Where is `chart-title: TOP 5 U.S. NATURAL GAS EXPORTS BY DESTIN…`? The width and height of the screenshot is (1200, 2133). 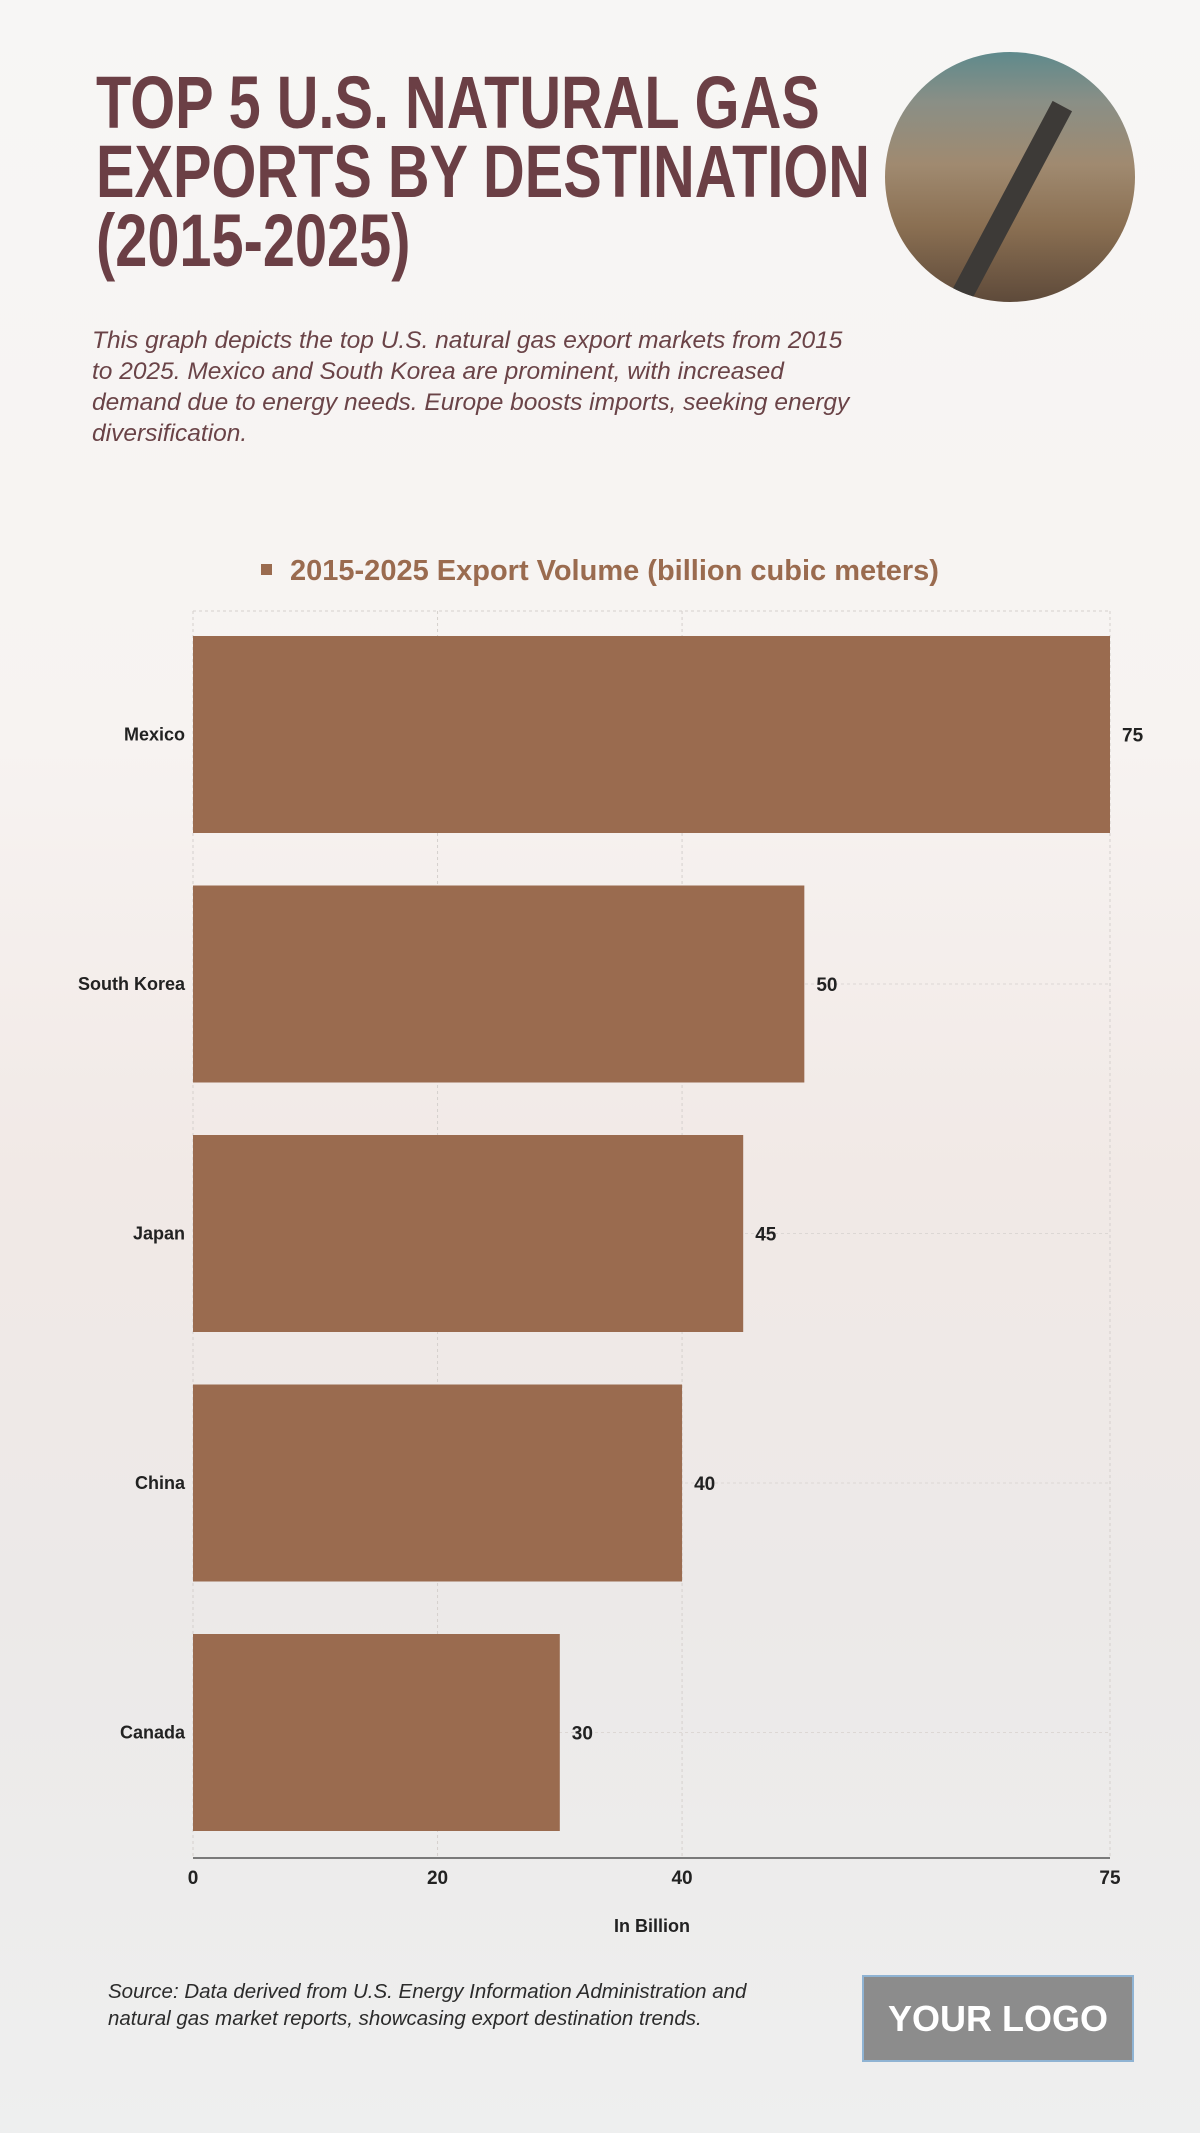
chart-title: TOP 5 U.S. NATURAL GAS EXPORTS BY DESTIN… is located at coordinates (483, 171).